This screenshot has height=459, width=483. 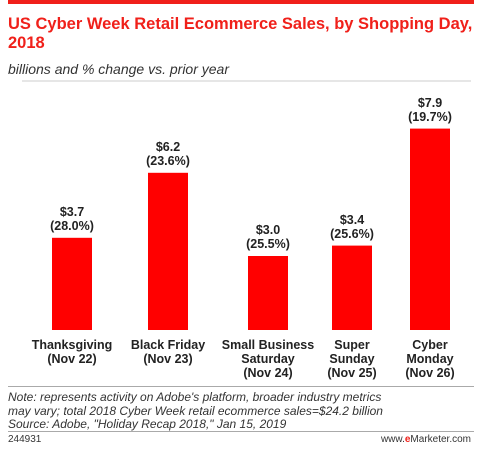 I want to click on category-label-3-line-0: Super, so click(x=352, y=345).